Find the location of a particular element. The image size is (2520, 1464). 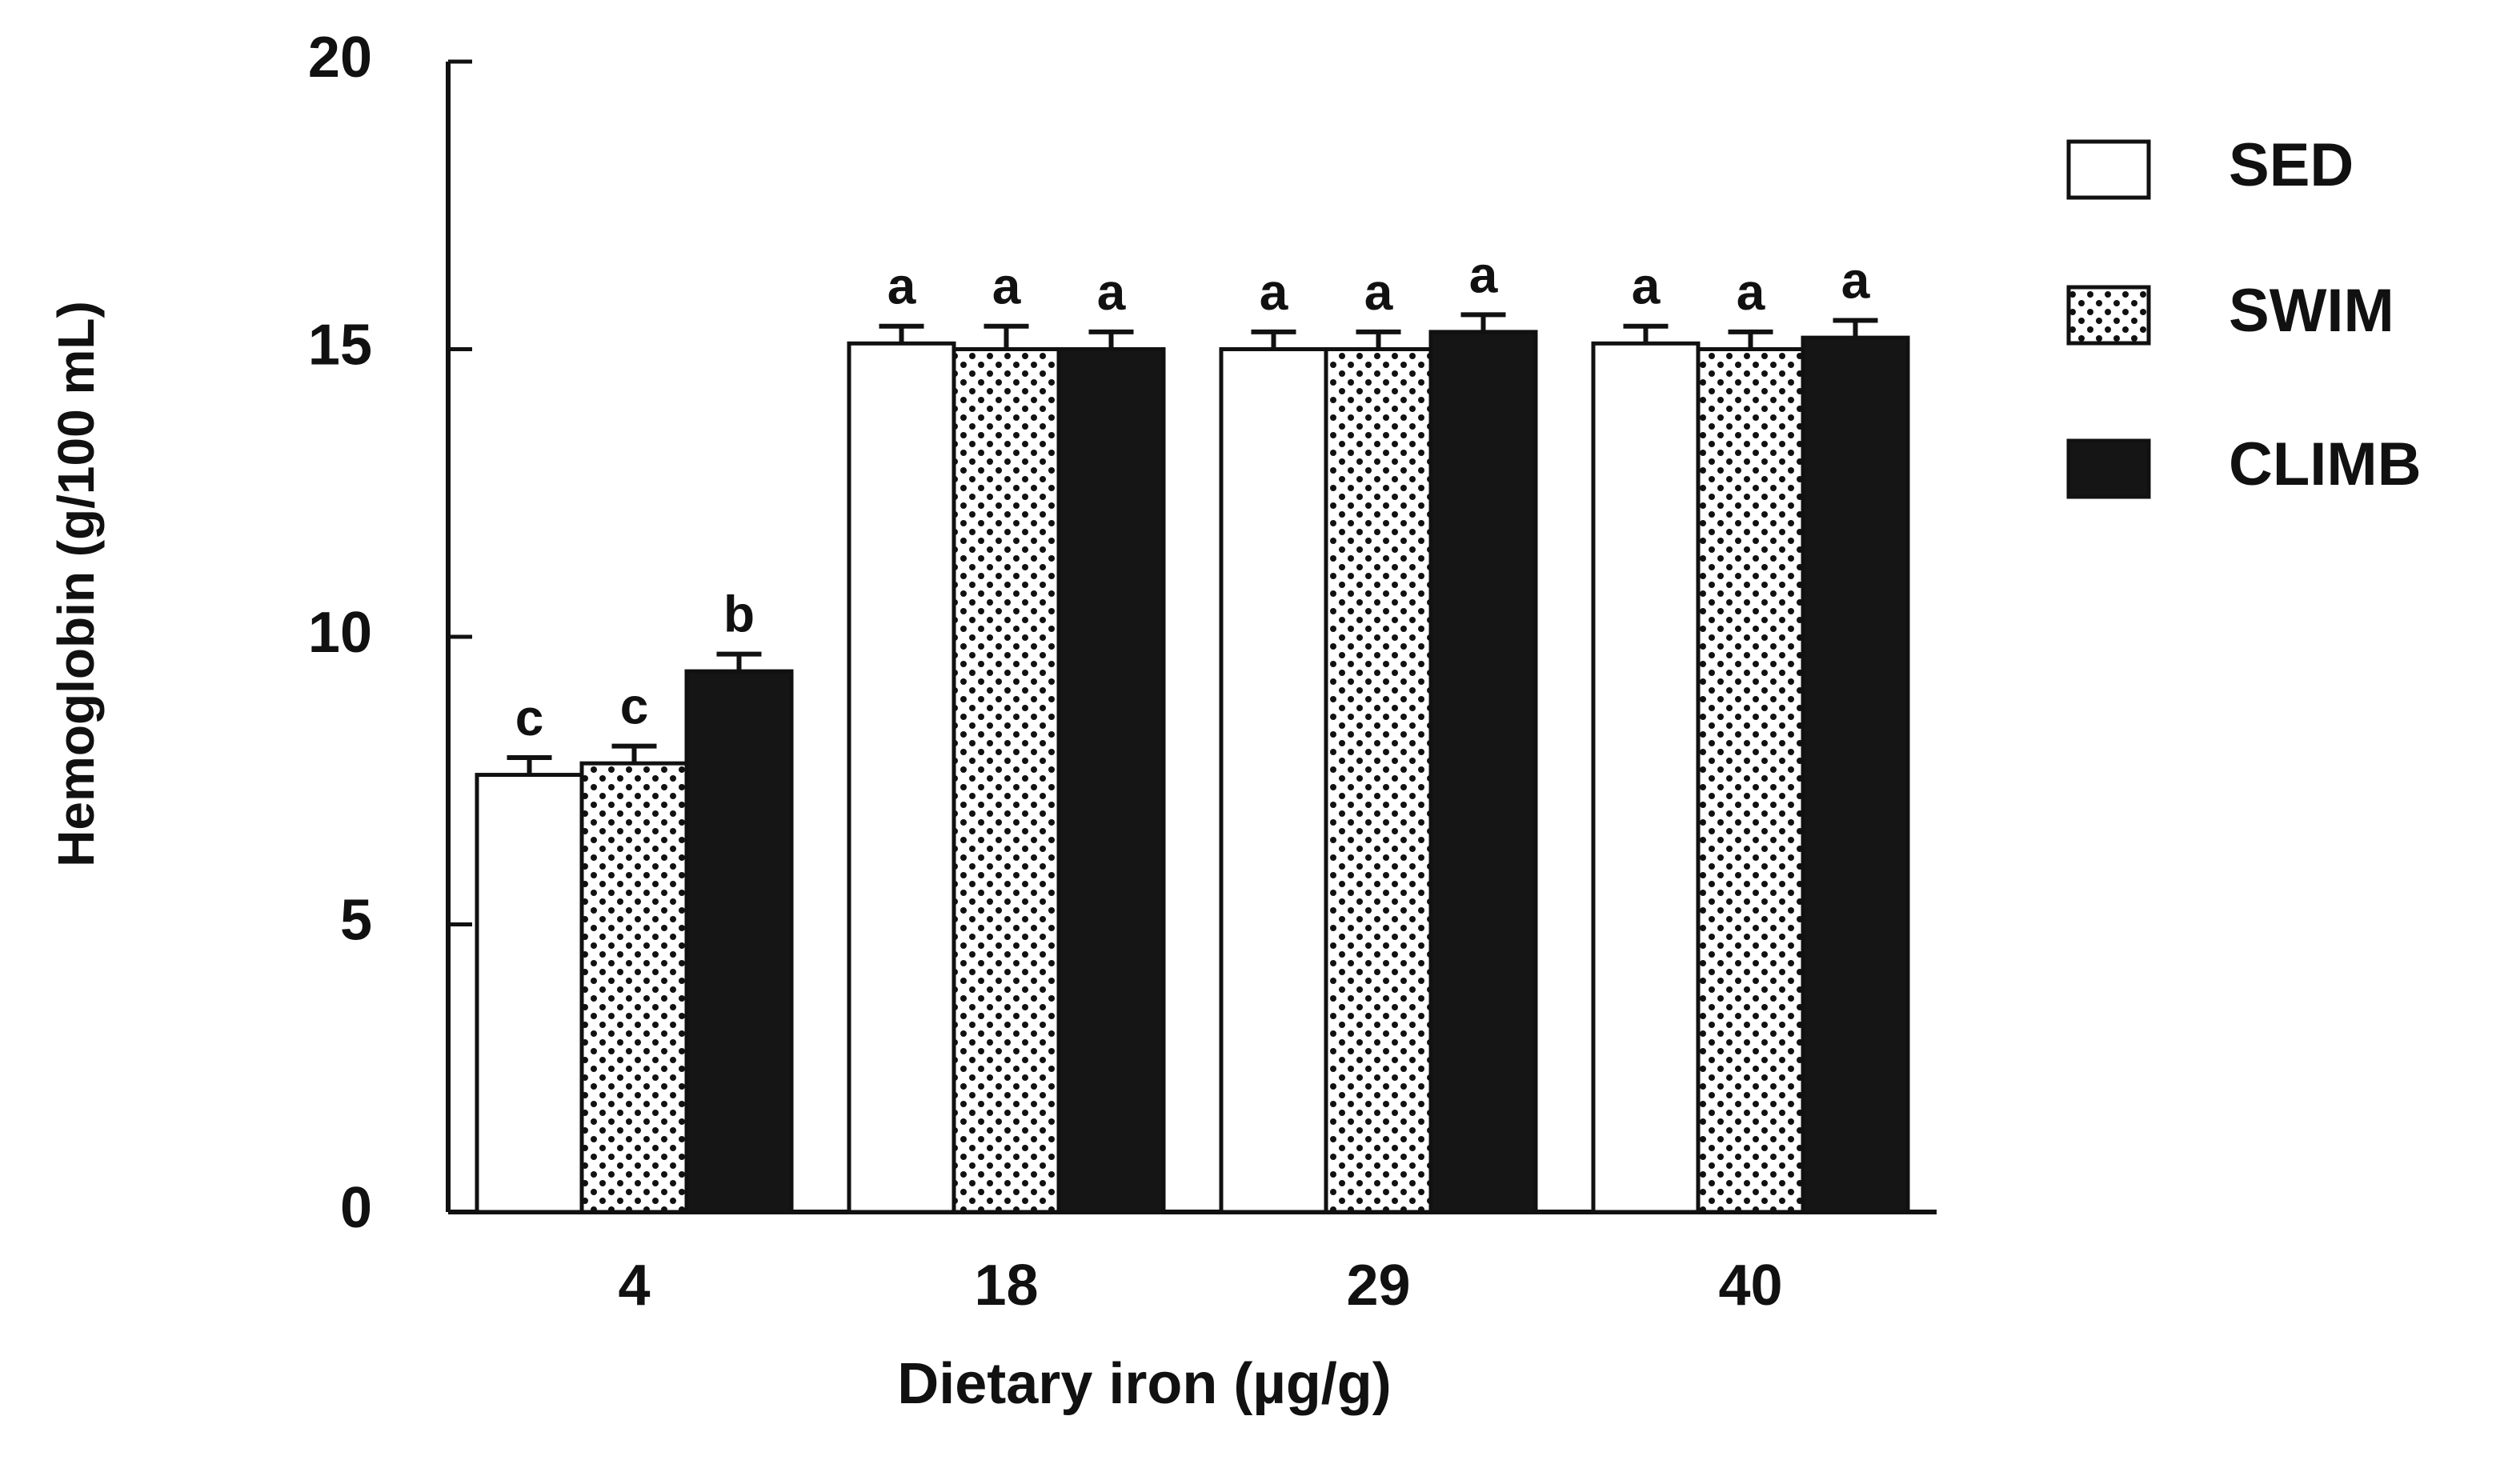

y-tick-label: 0 is located at coordinates (356, 1208).